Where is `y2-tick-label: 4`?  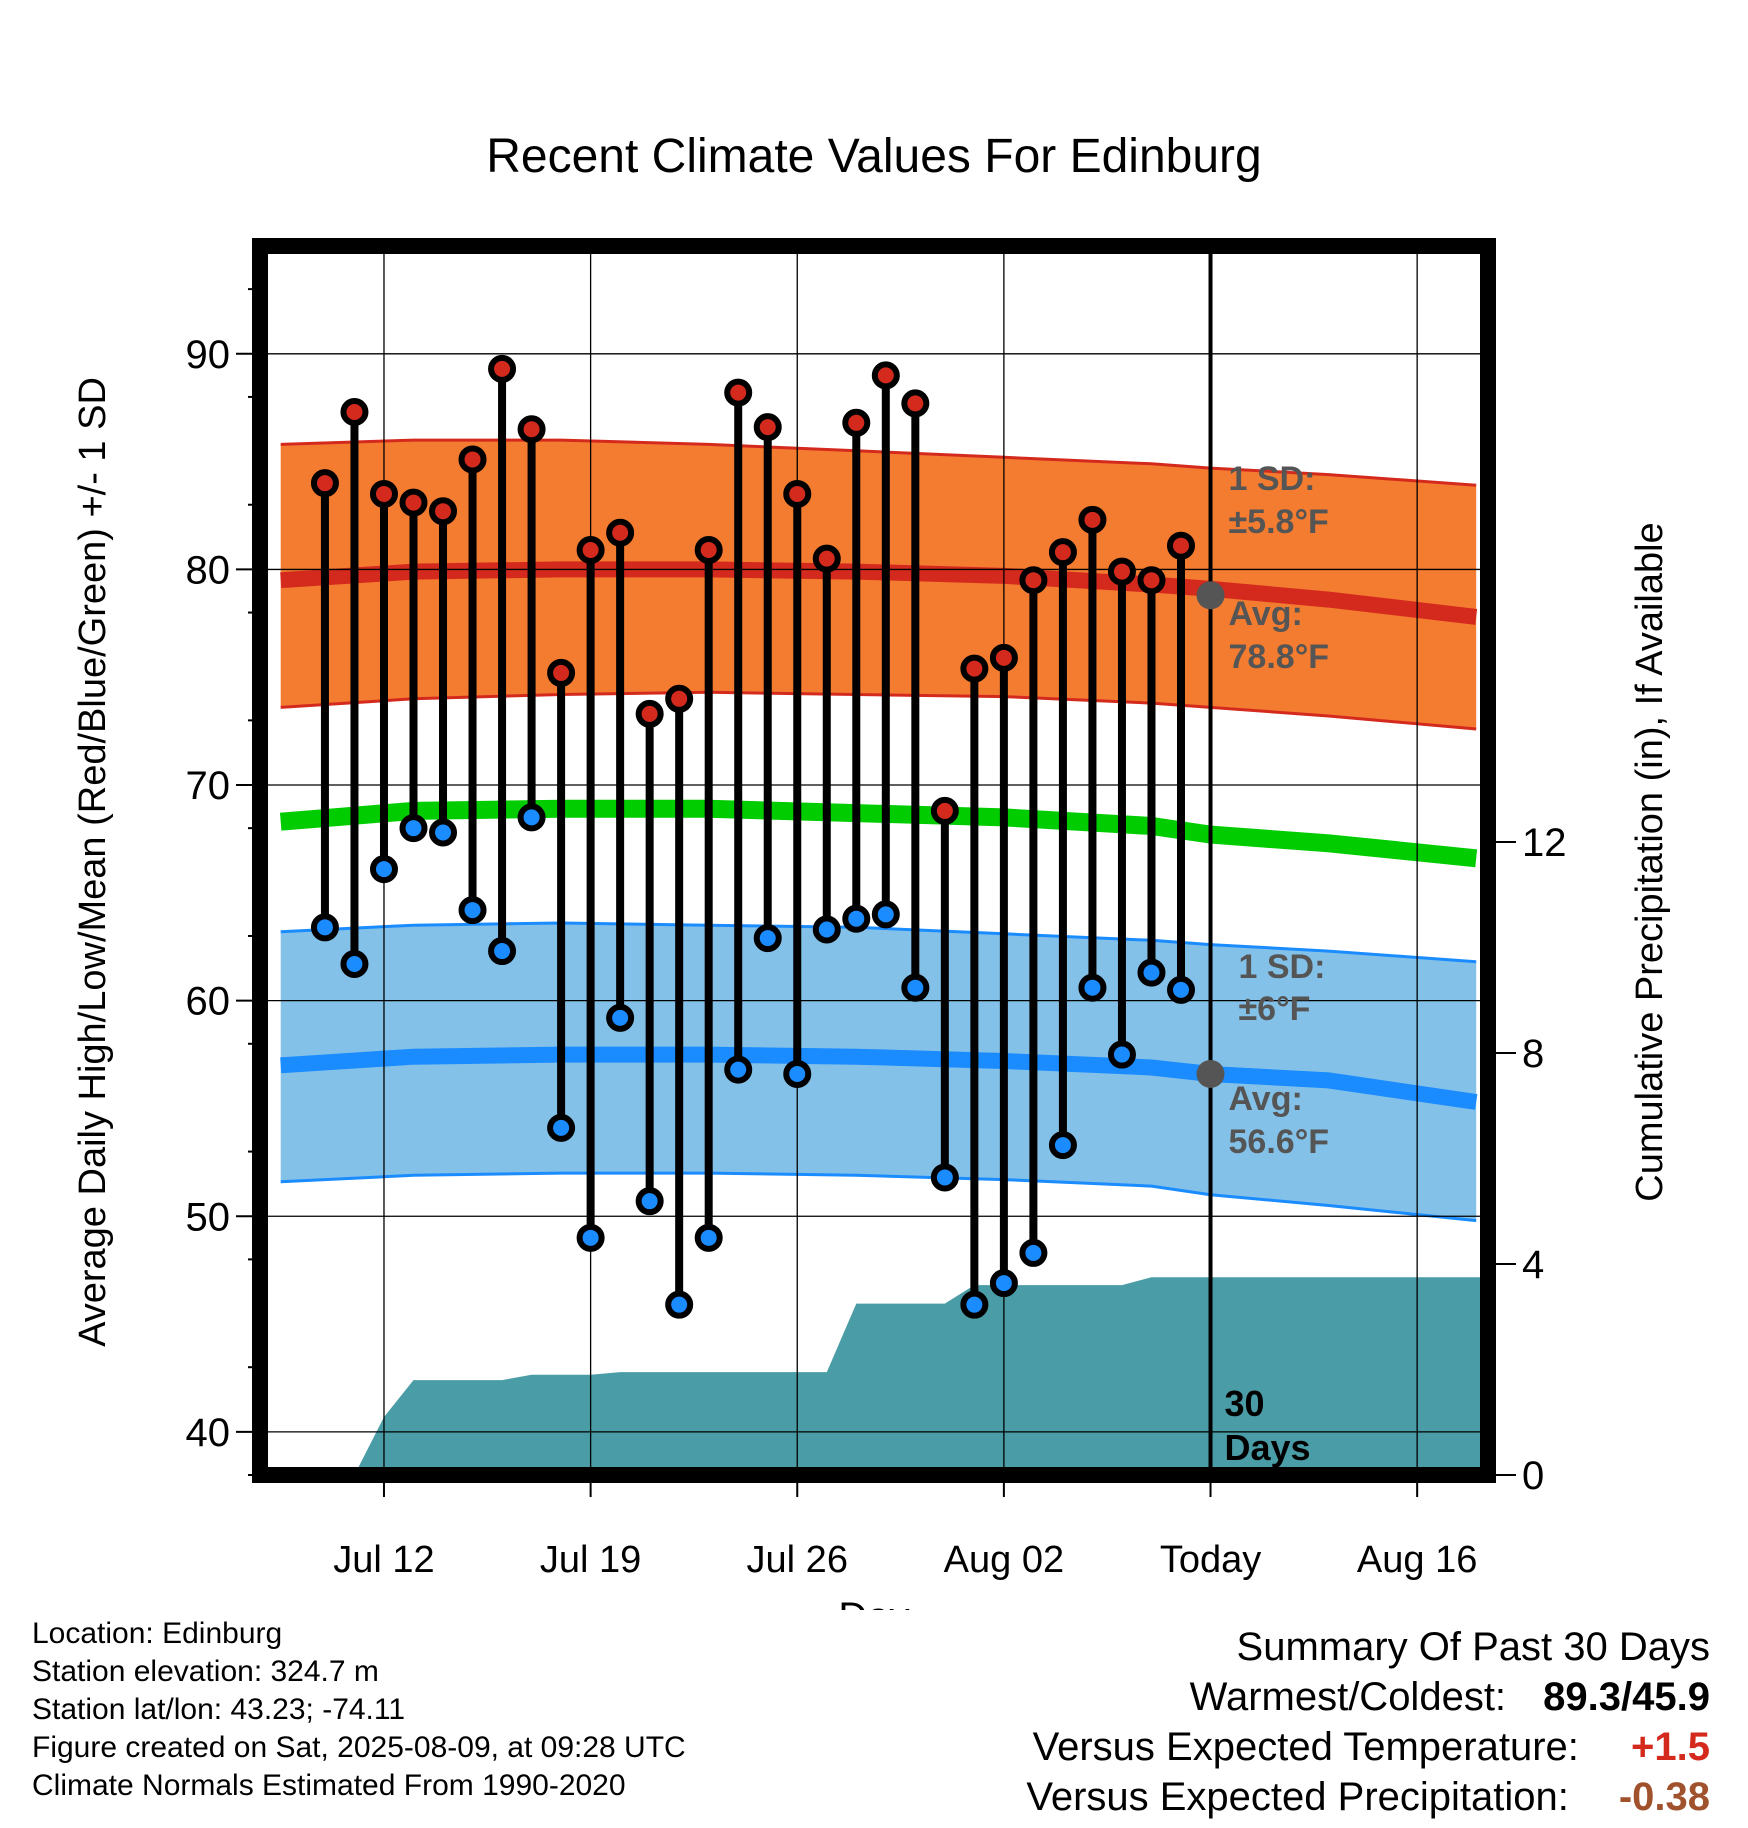
y2-tick-label: 4 is located at coordinates (1533, 1265).